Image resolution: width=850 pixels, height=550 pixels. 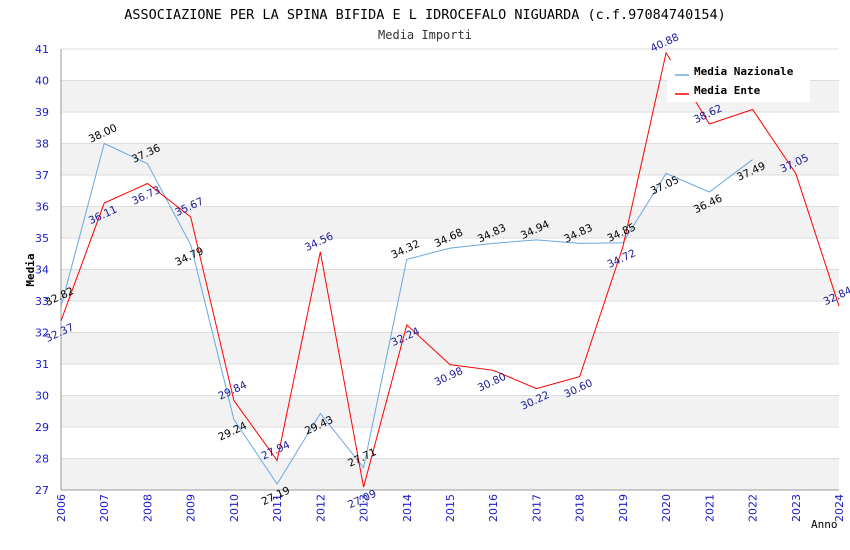 I want to click on y-tick-label: 35, so click(x=42, y=238).